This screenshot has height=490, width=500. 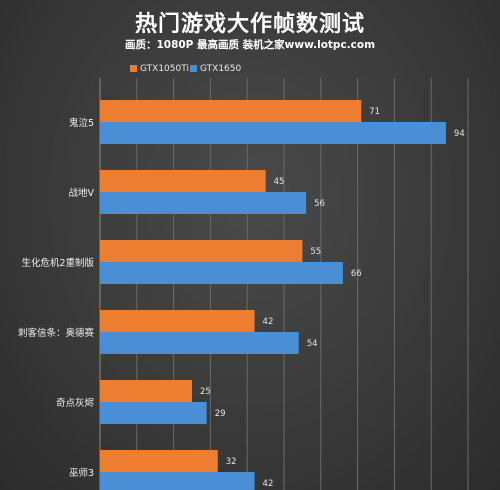 What do you see at coordinates (81, 473) in the screenshot?
I see `category-label: 巫师3` at bounding box center [81, 473].